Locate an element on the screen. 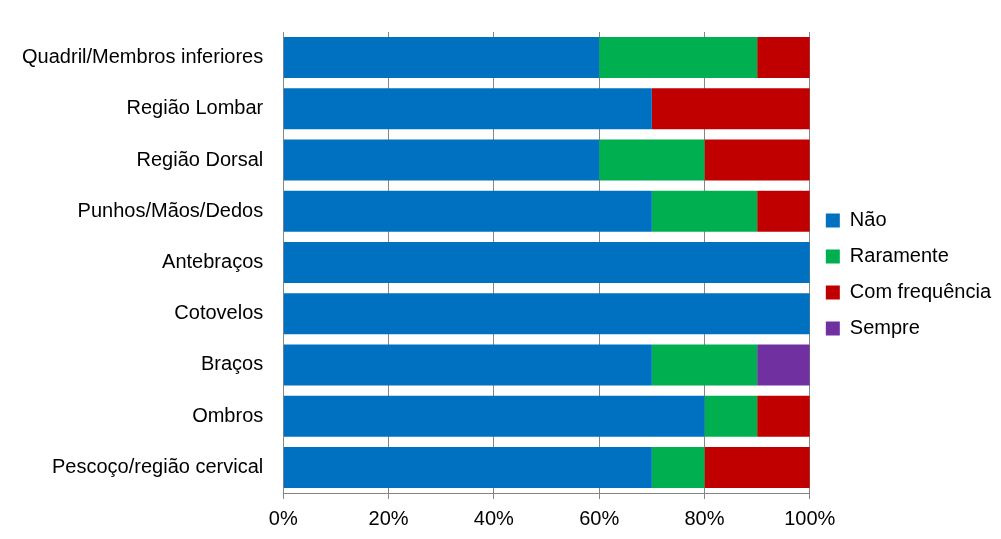  y-tick-label: Ombros is located at coordinates (228, 414).